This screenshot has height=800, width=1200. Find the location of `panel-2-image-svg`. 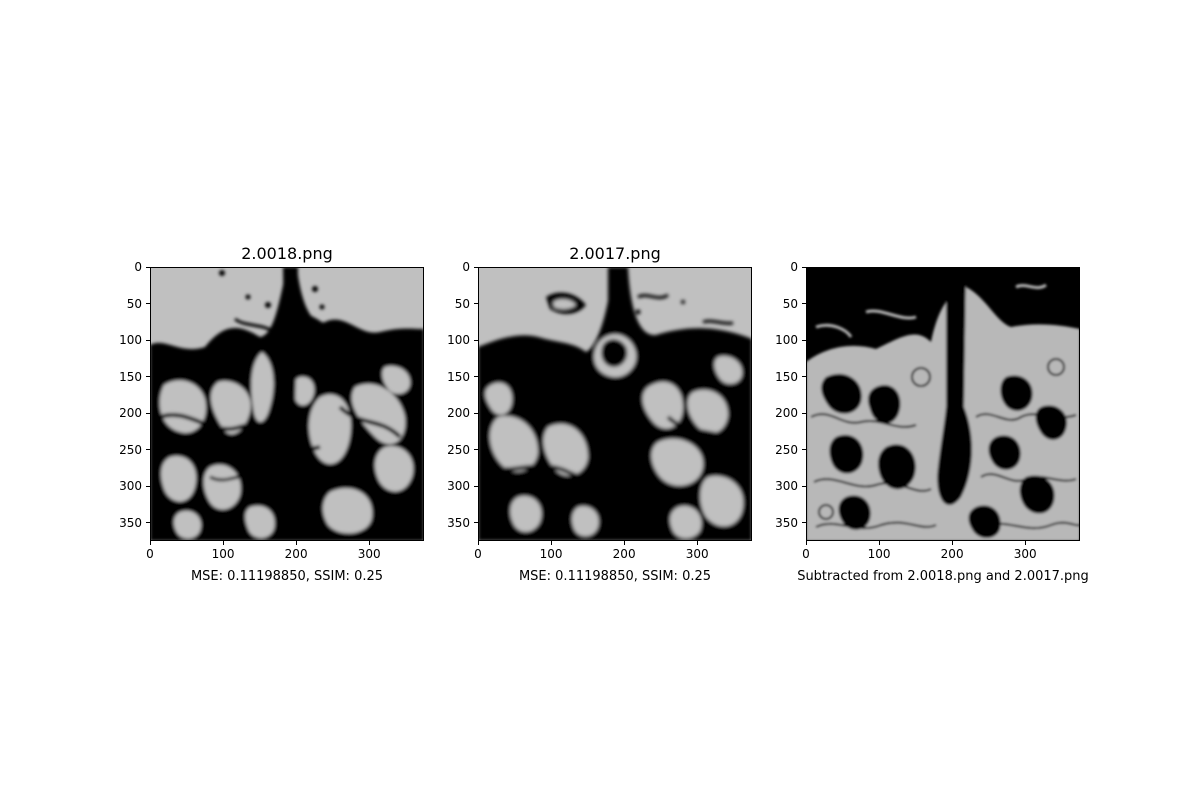

panel-2-image-svg is located at coordinates (615, 404).